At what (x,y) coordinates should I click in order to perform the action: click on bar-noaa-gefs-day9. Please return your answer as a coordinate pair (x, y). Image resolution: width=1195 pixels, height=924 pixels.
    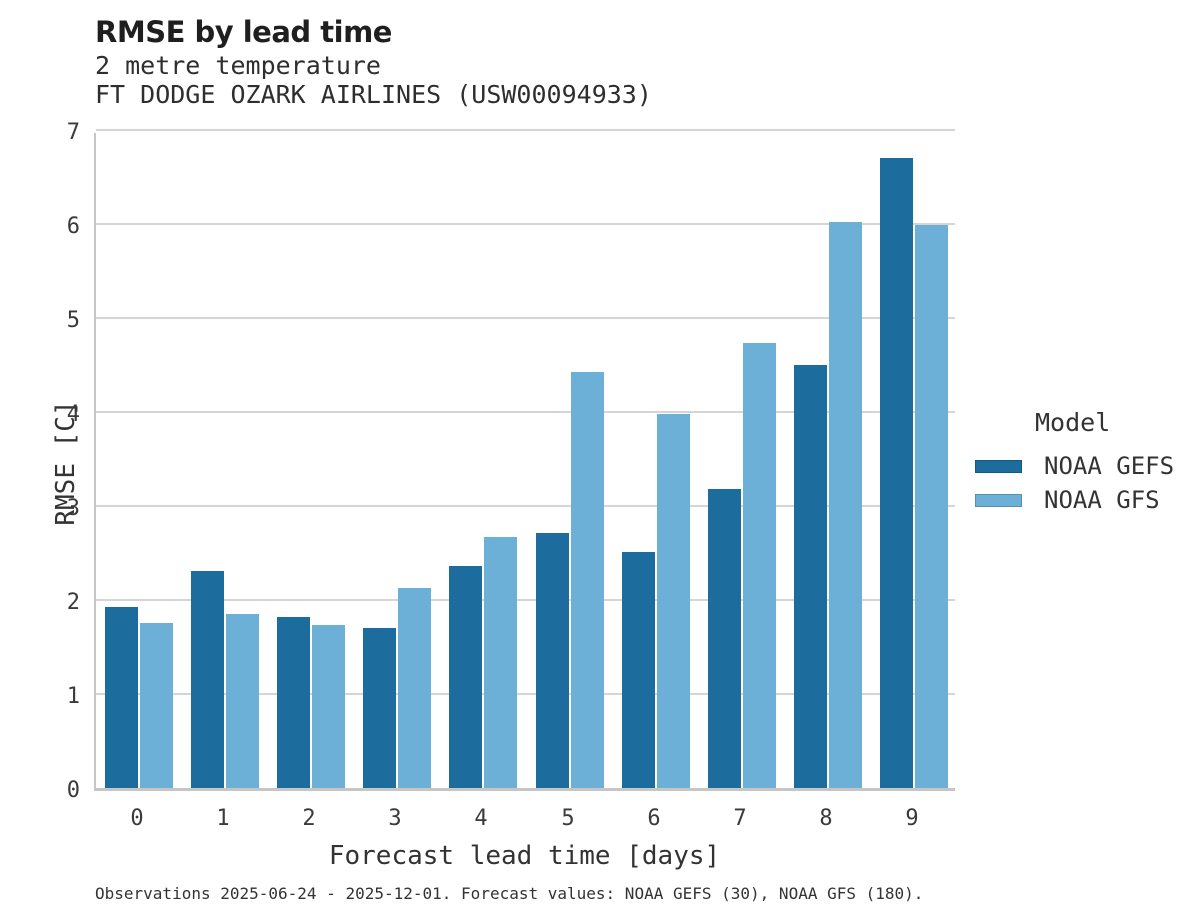
    Looking at the image, I should click on (896, 473).